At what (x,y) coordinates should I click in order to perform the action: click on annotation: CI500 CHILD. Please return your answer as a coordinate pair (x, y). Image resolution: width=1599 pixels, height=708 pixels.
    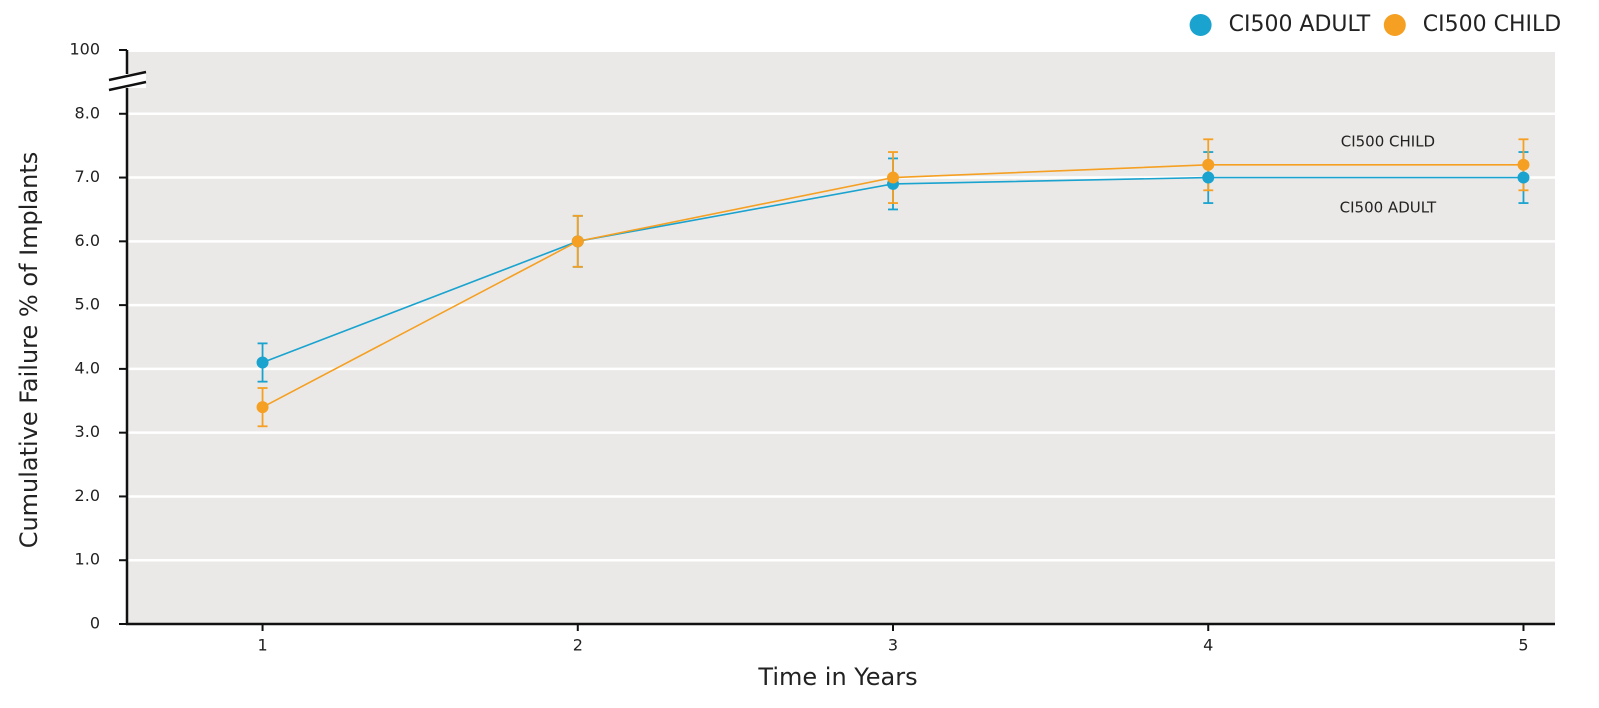
    Looking at the image, I should click on (1388, 141).